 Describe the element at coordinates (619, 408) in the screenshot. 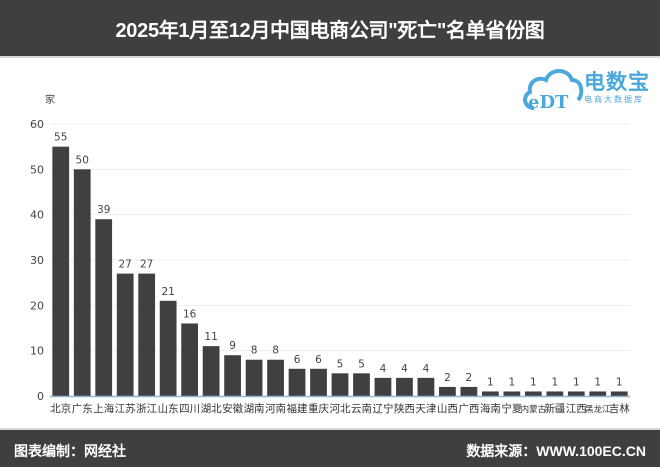

I see `x-tick-label: 吉林` at that location.